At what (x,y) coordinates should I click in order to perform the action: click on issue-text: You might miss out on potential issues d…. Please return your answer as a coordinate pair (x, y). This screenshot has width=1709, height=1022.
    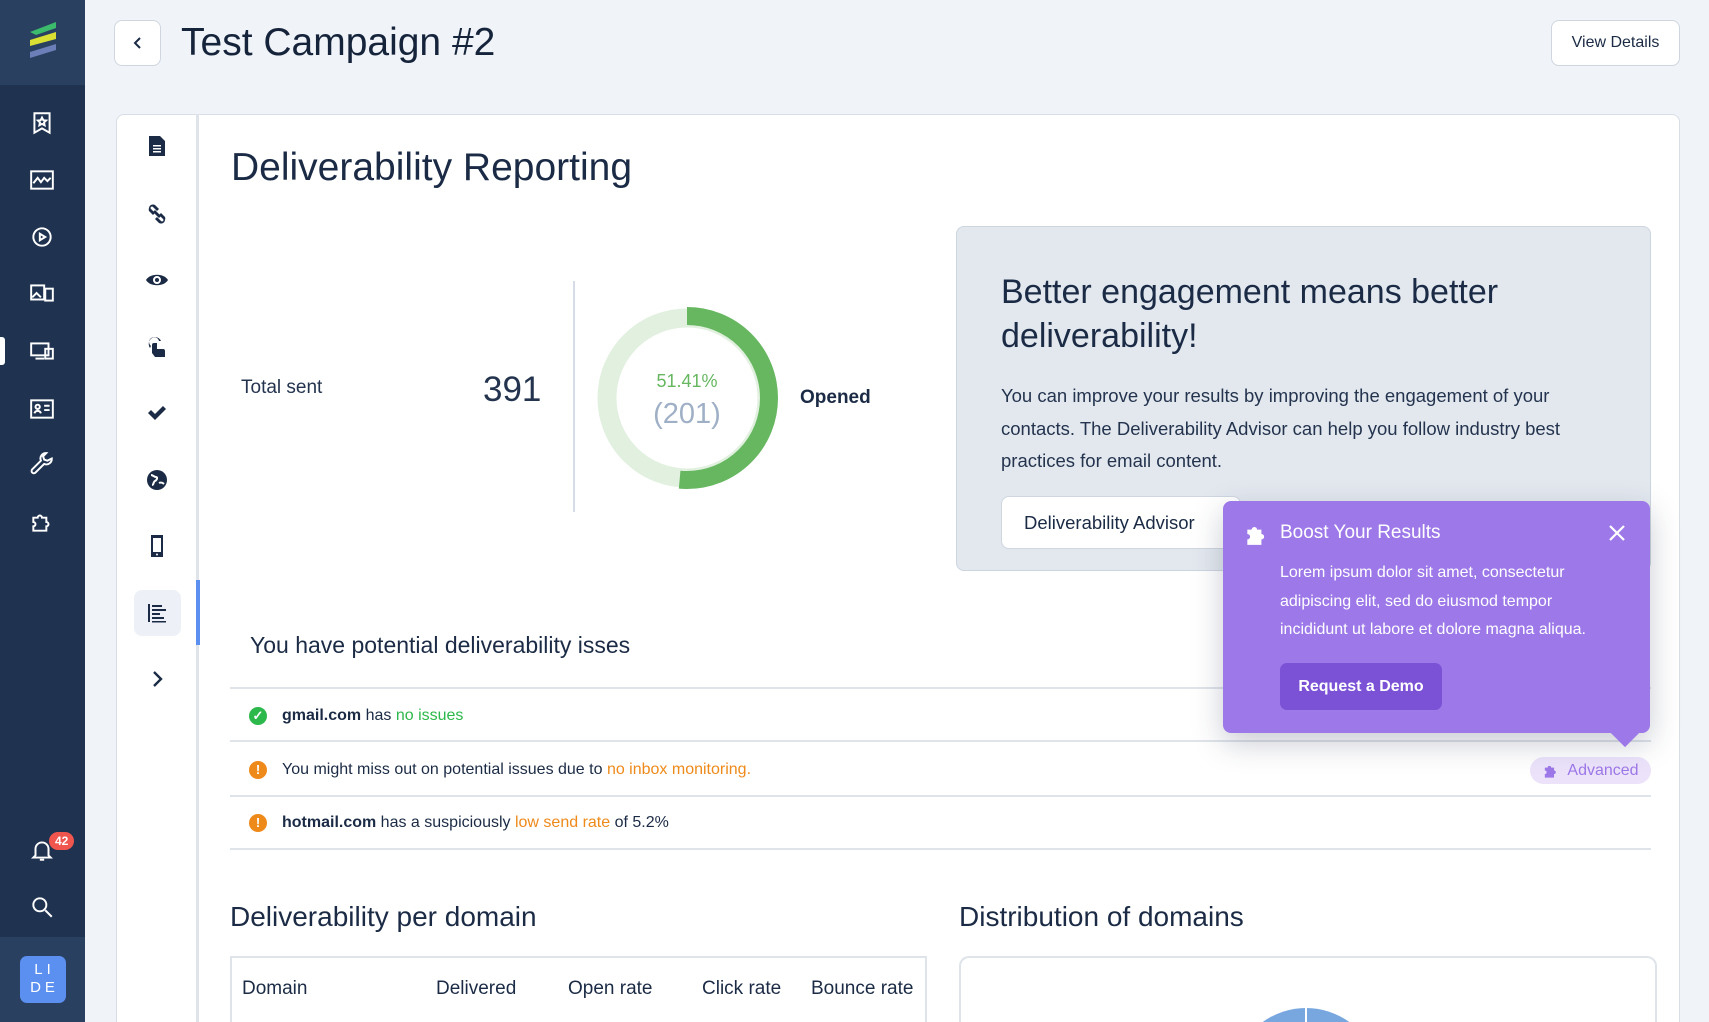
    Looking at the image, I should click on (444, 769).